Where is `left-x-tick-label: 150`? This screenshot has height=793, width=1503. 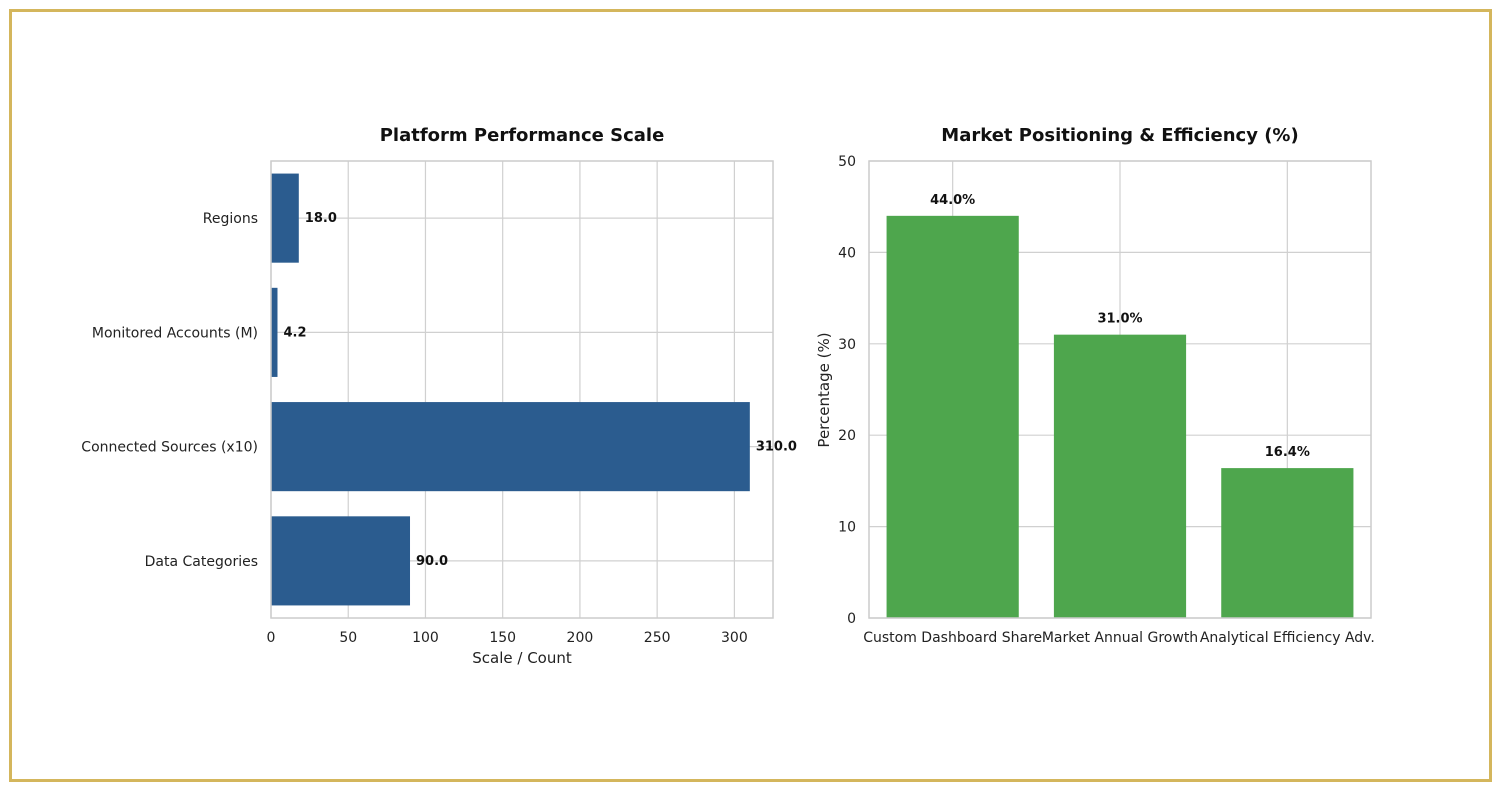
left-x-tick-label: 150 is located at coordinates (502, 638).